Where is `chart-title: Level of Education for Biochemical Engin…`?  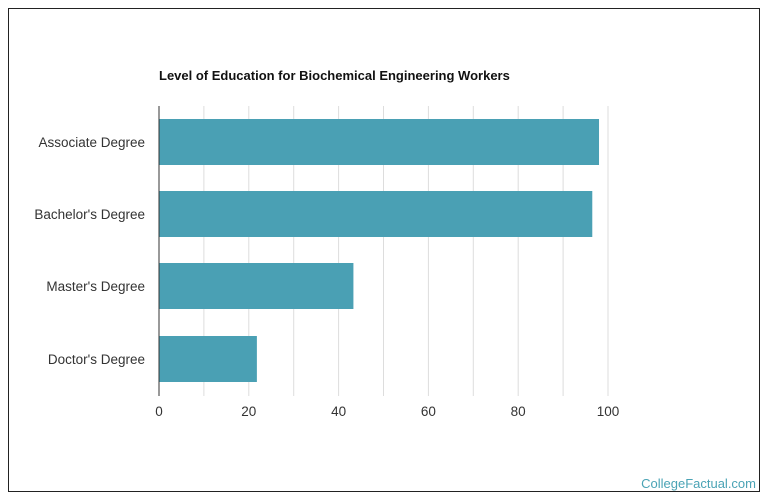 chart-title: Level of Education for Biochemical Engin… is located at coordinates (334, 75).